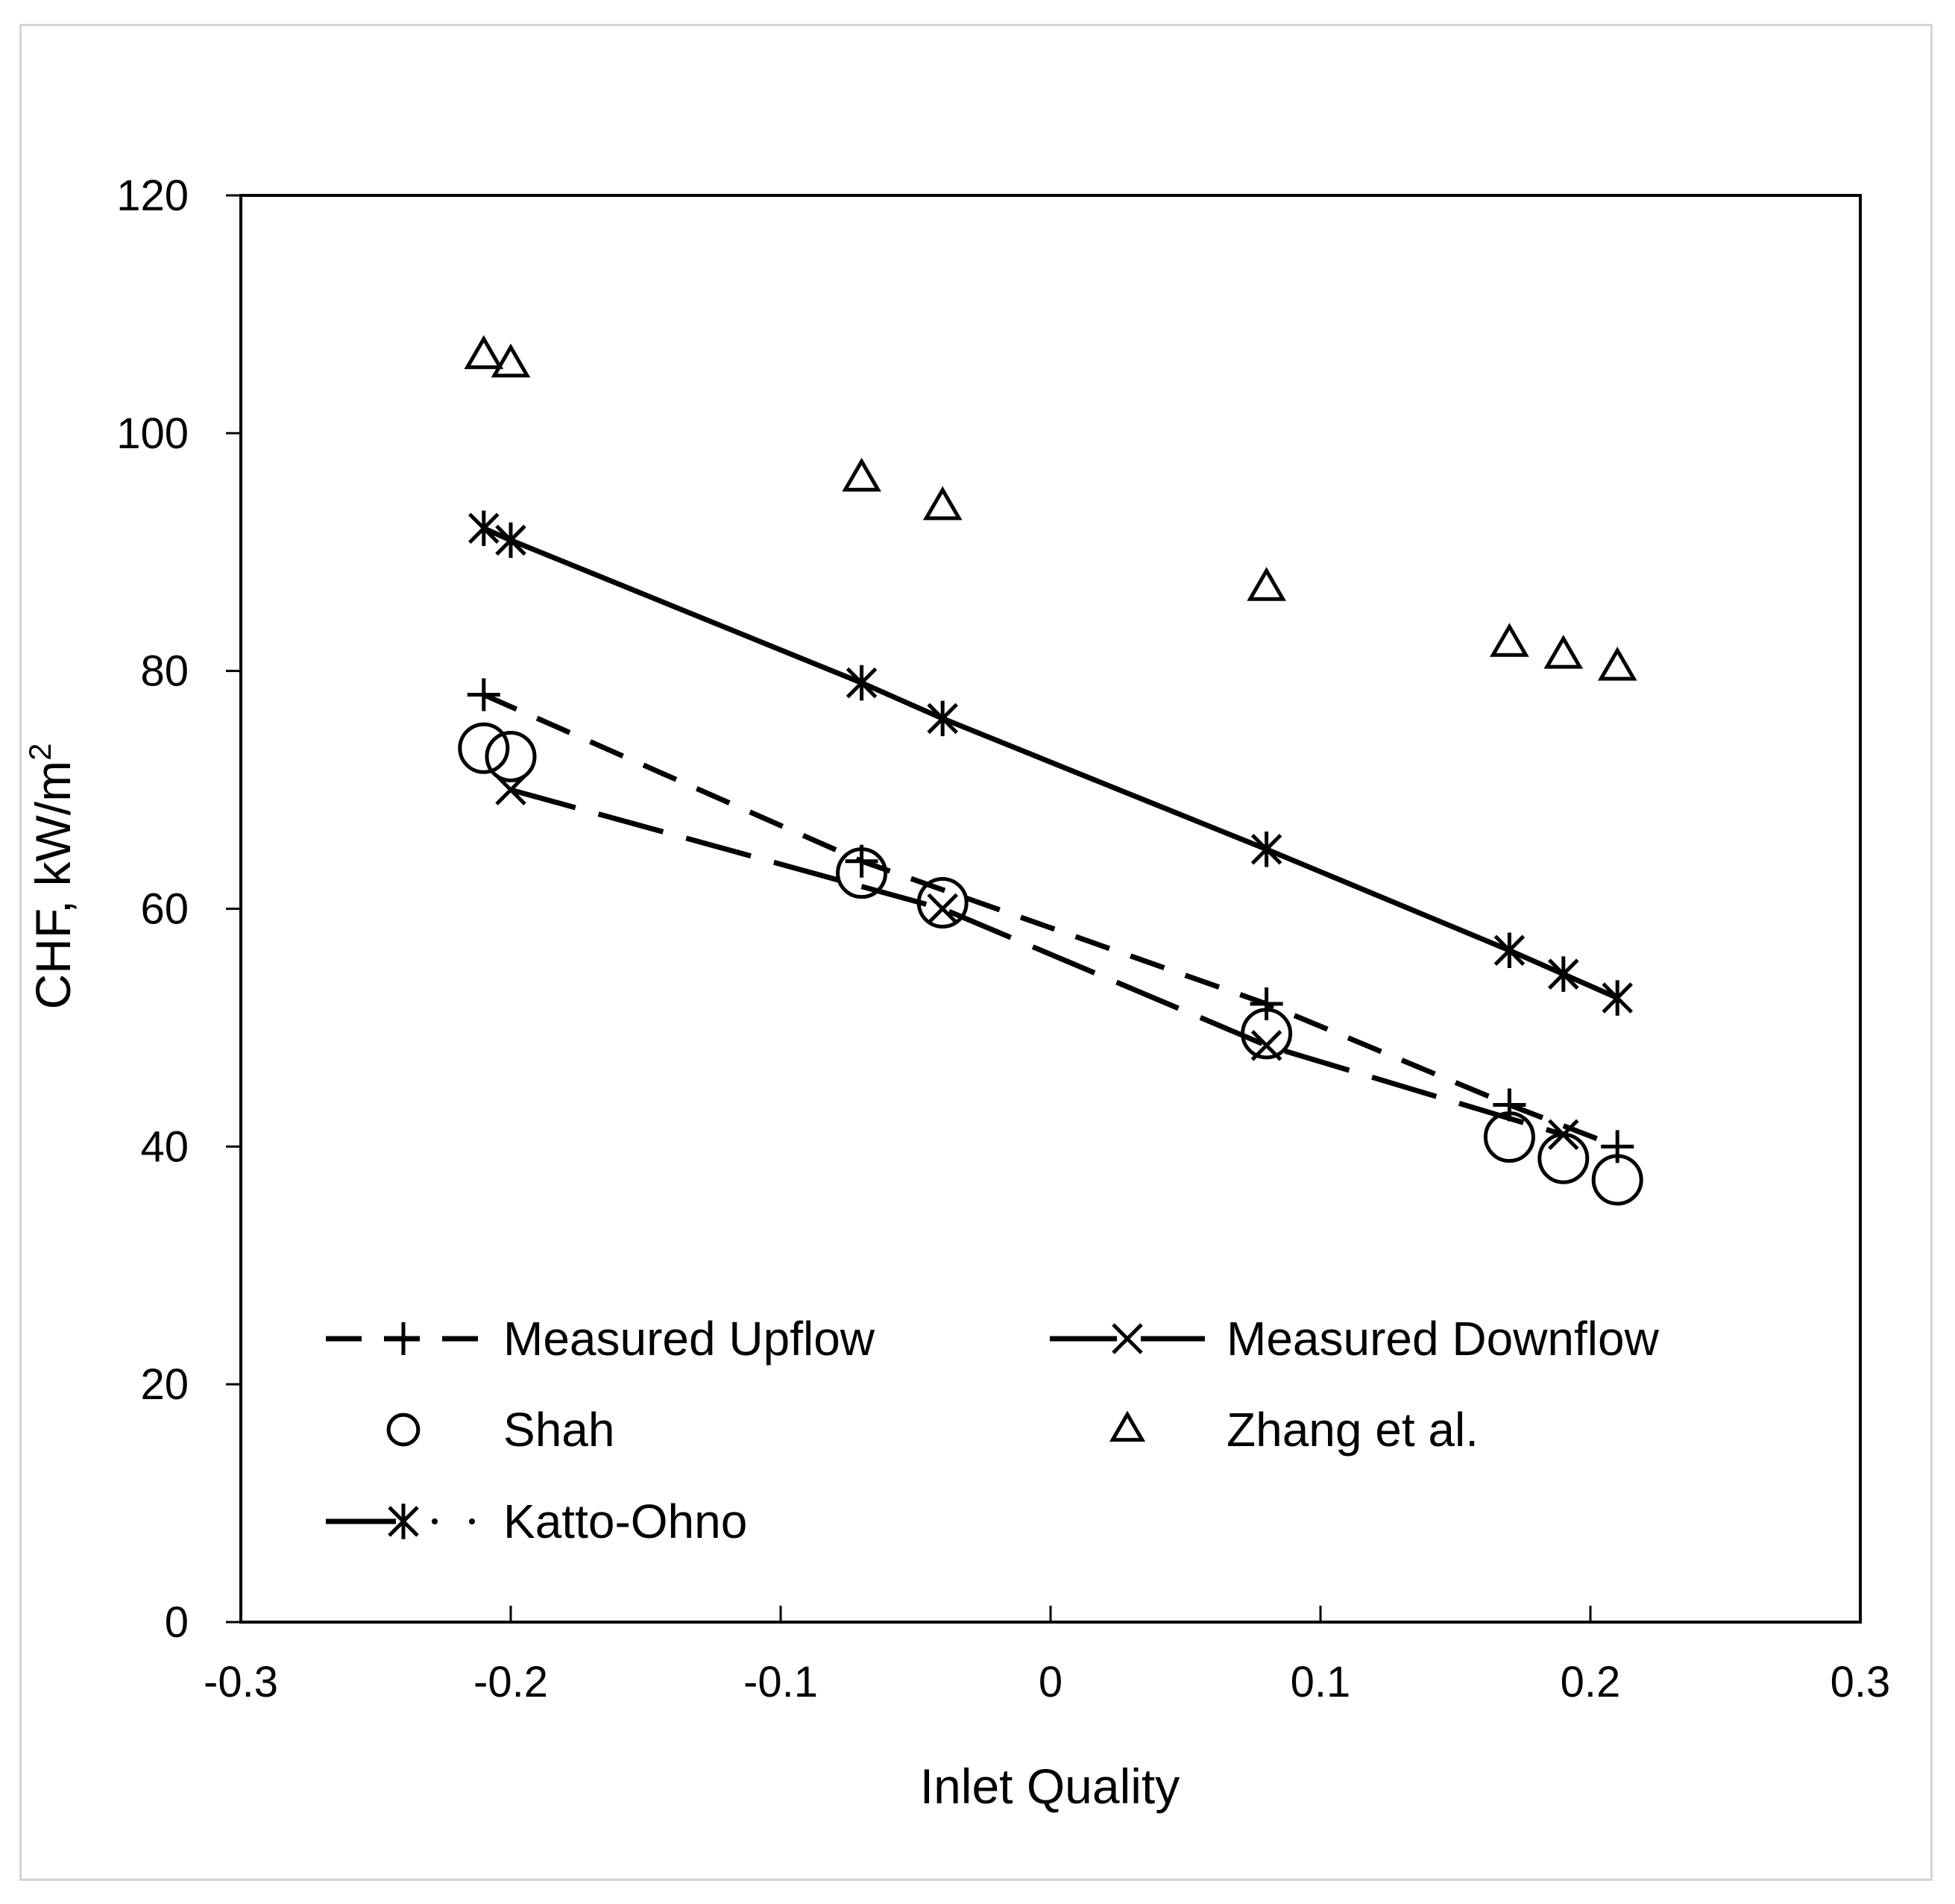  Describe the element at coordinates (152, 433) in the screenshot. I see `y-tick-label: 100` at that location.